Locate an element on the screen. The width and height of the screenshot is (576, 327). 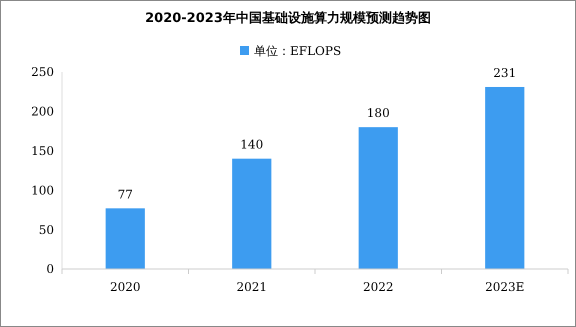
y-tick-label: 250 is located at coordinates (42, 72).